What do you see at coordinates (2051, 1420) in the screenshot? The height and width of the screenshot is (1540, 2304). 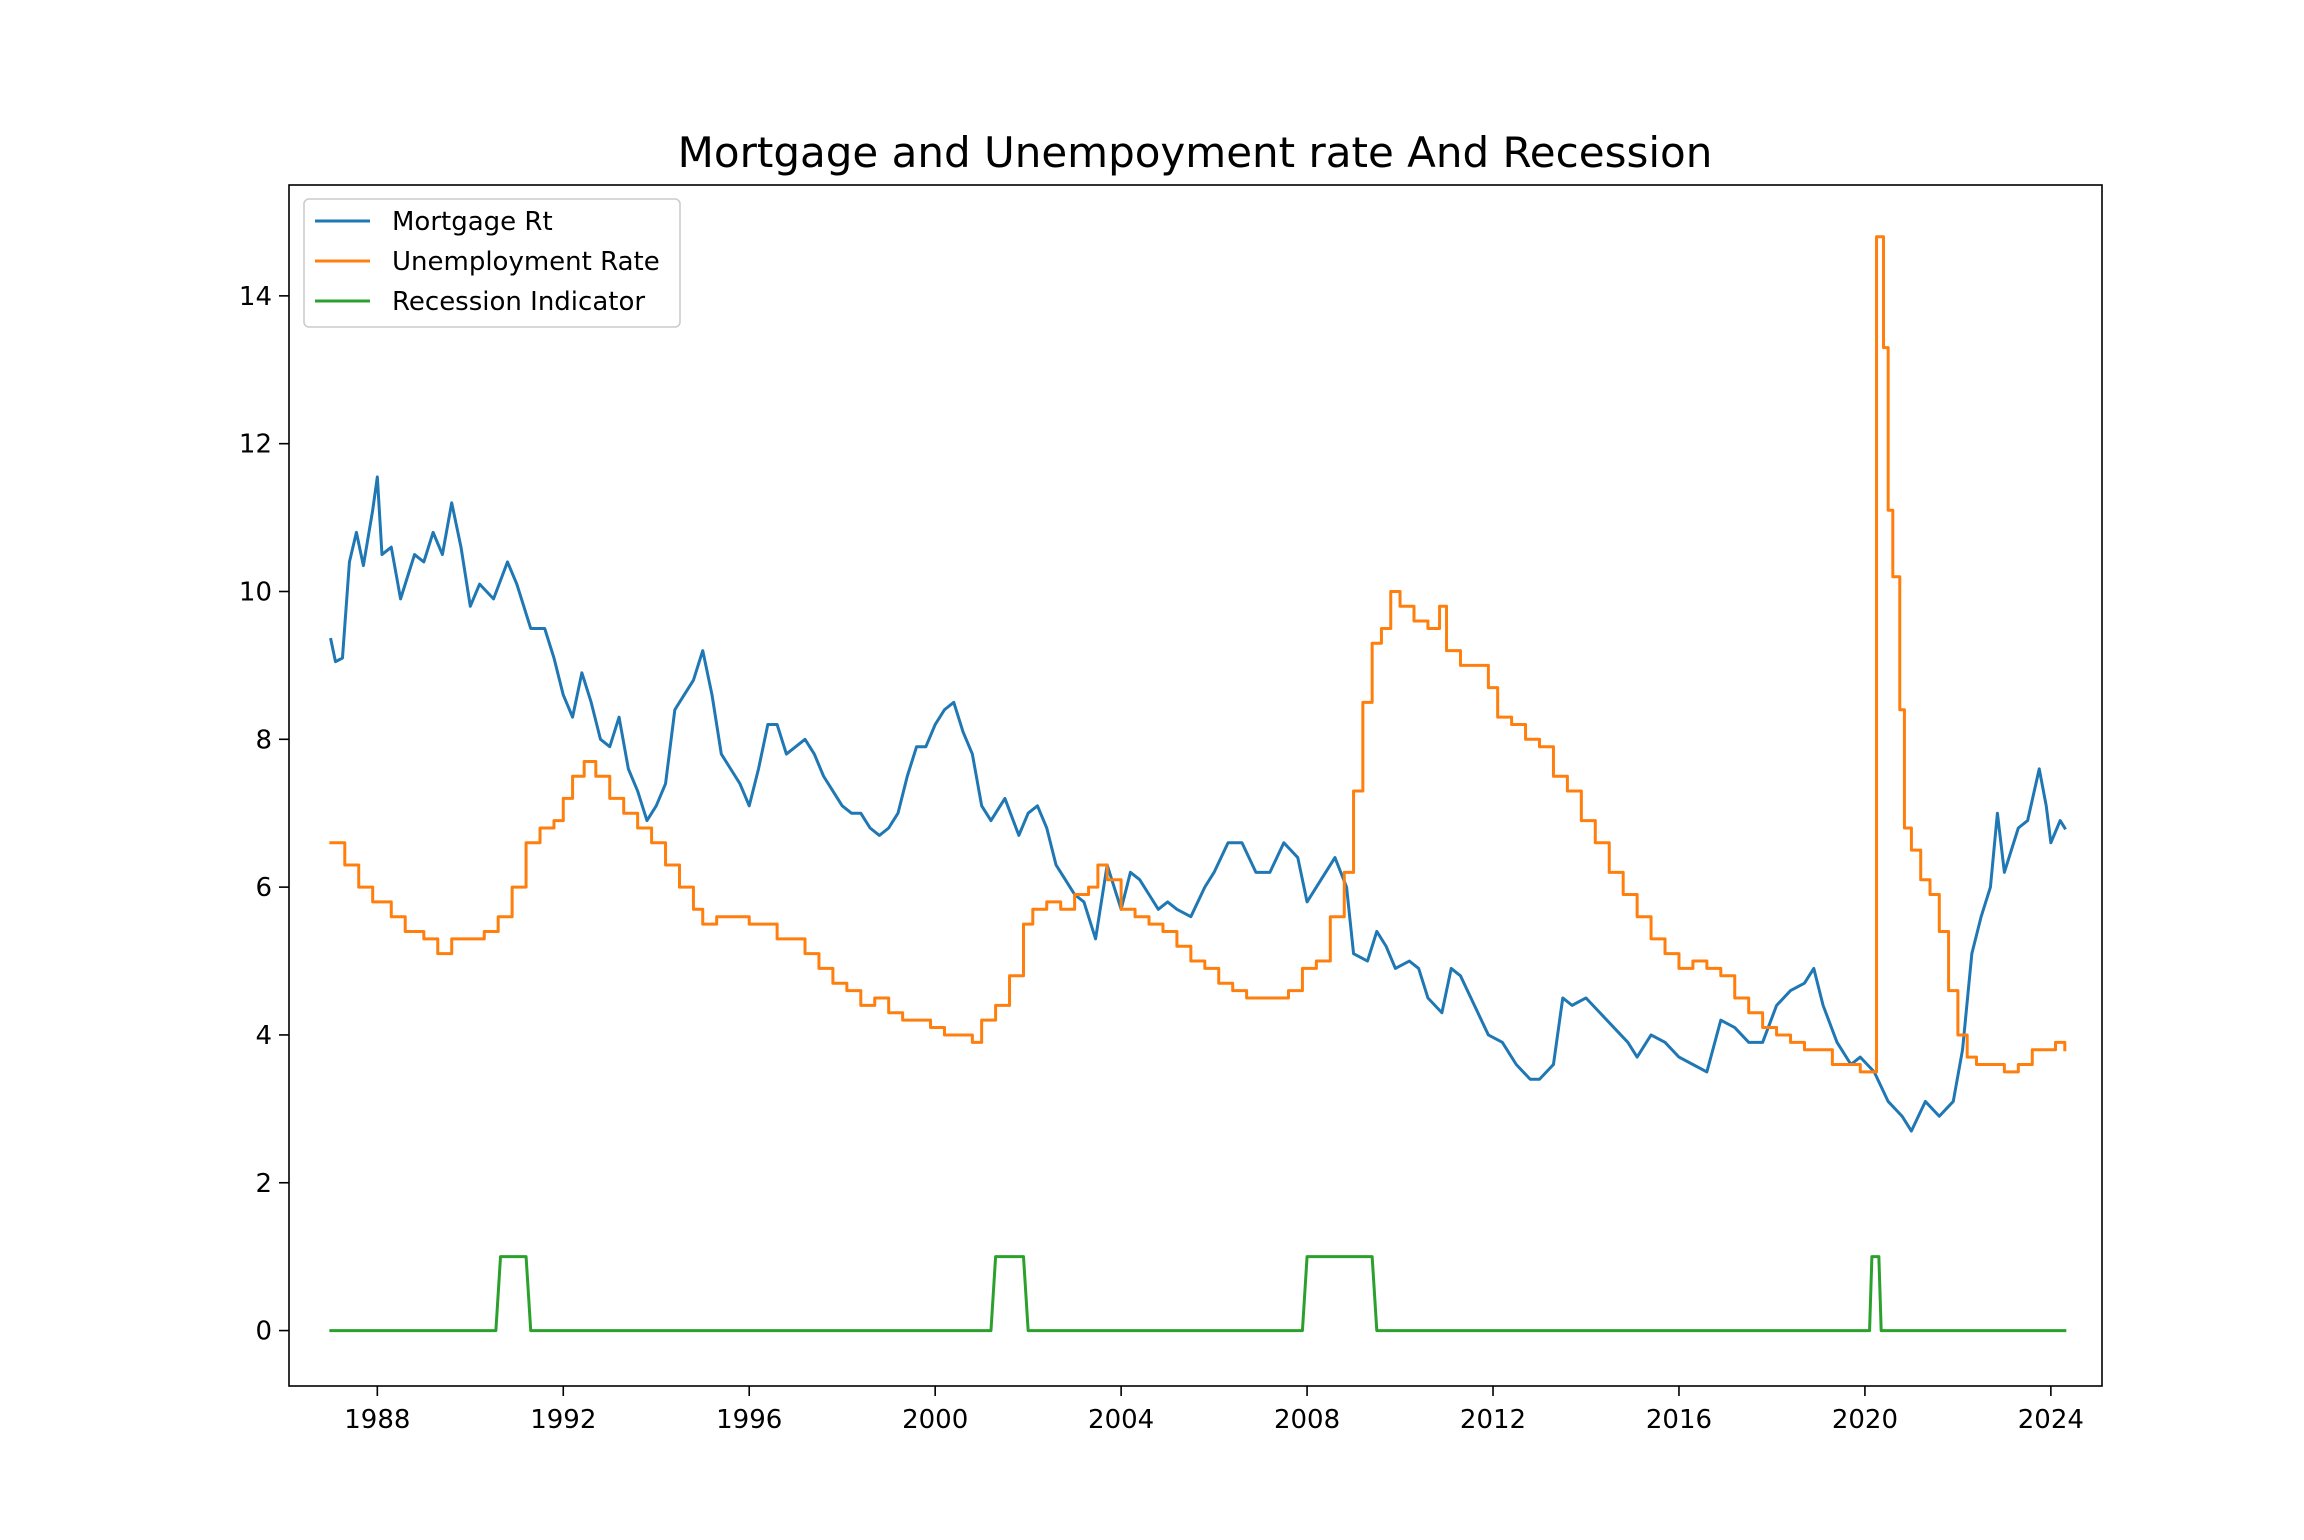 I see `x-tick-label: 2024` at bounding box center [2051, 1420].